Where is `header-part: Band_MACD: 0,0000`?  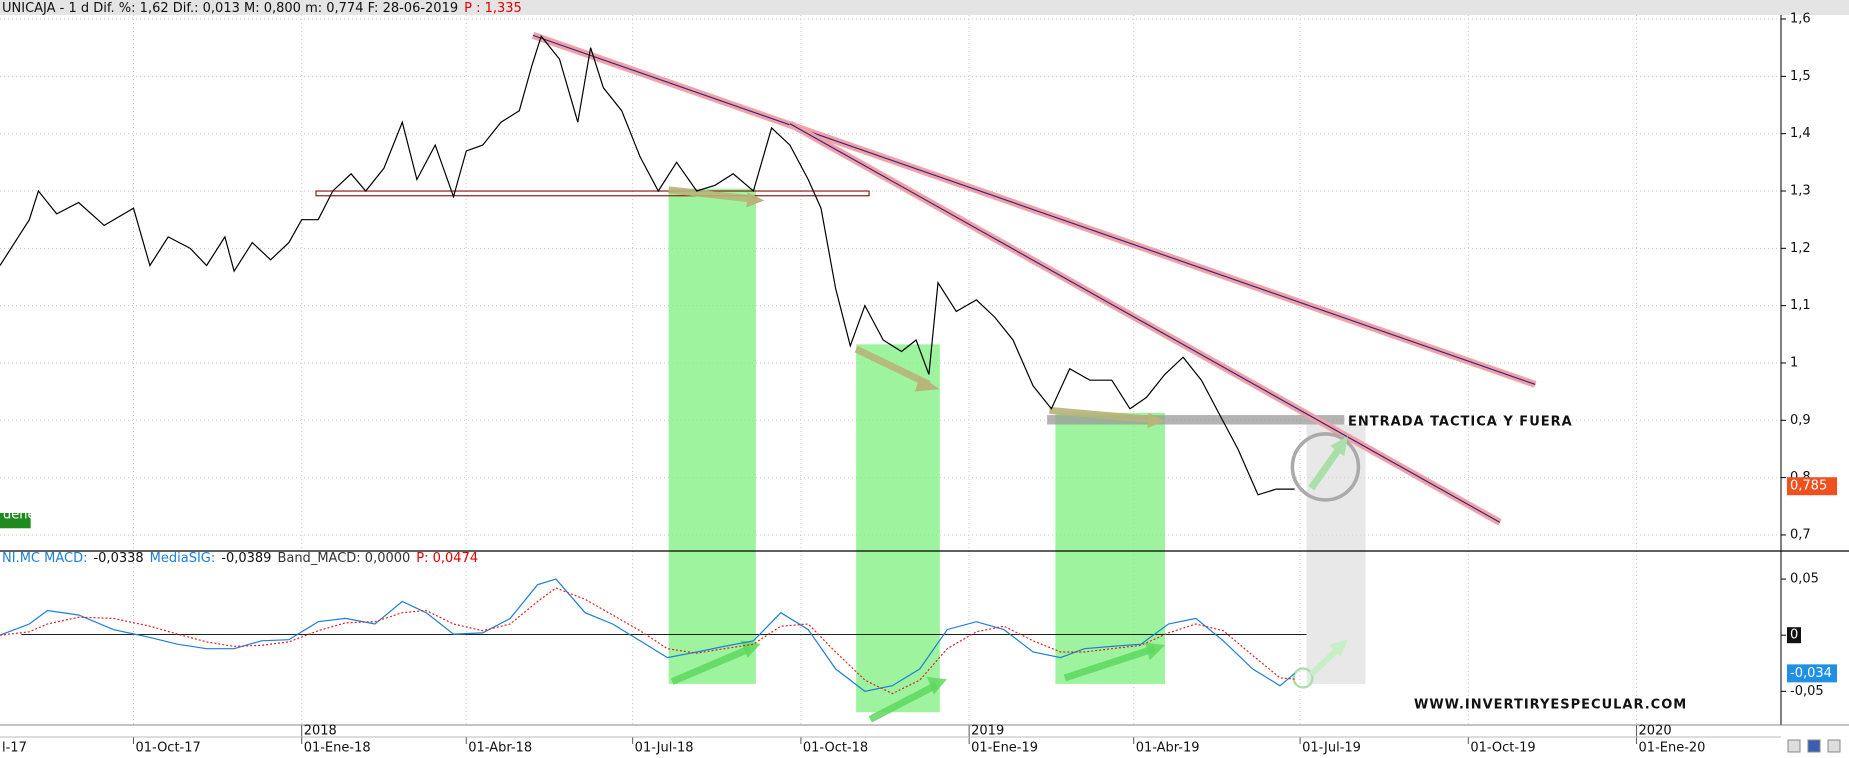 header-part: Band_MACD: 0,0000 is located at coordinates (343, 558).